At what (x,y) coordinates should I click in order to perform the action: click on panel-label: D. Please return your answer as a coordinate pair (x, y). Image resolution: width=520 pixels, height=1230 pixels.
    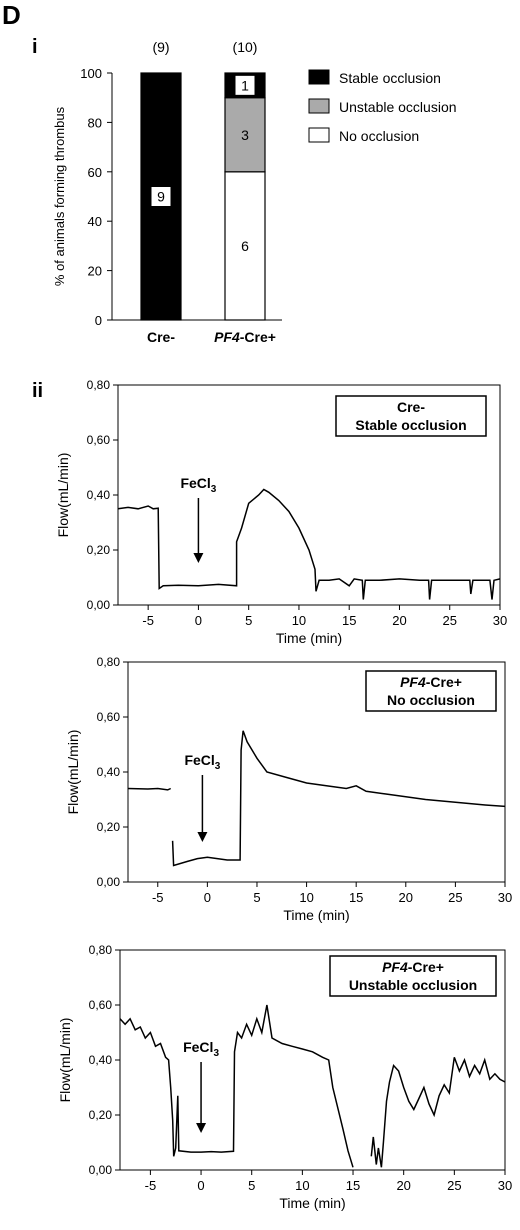
    Looking at the image, I should click on (11, 15).